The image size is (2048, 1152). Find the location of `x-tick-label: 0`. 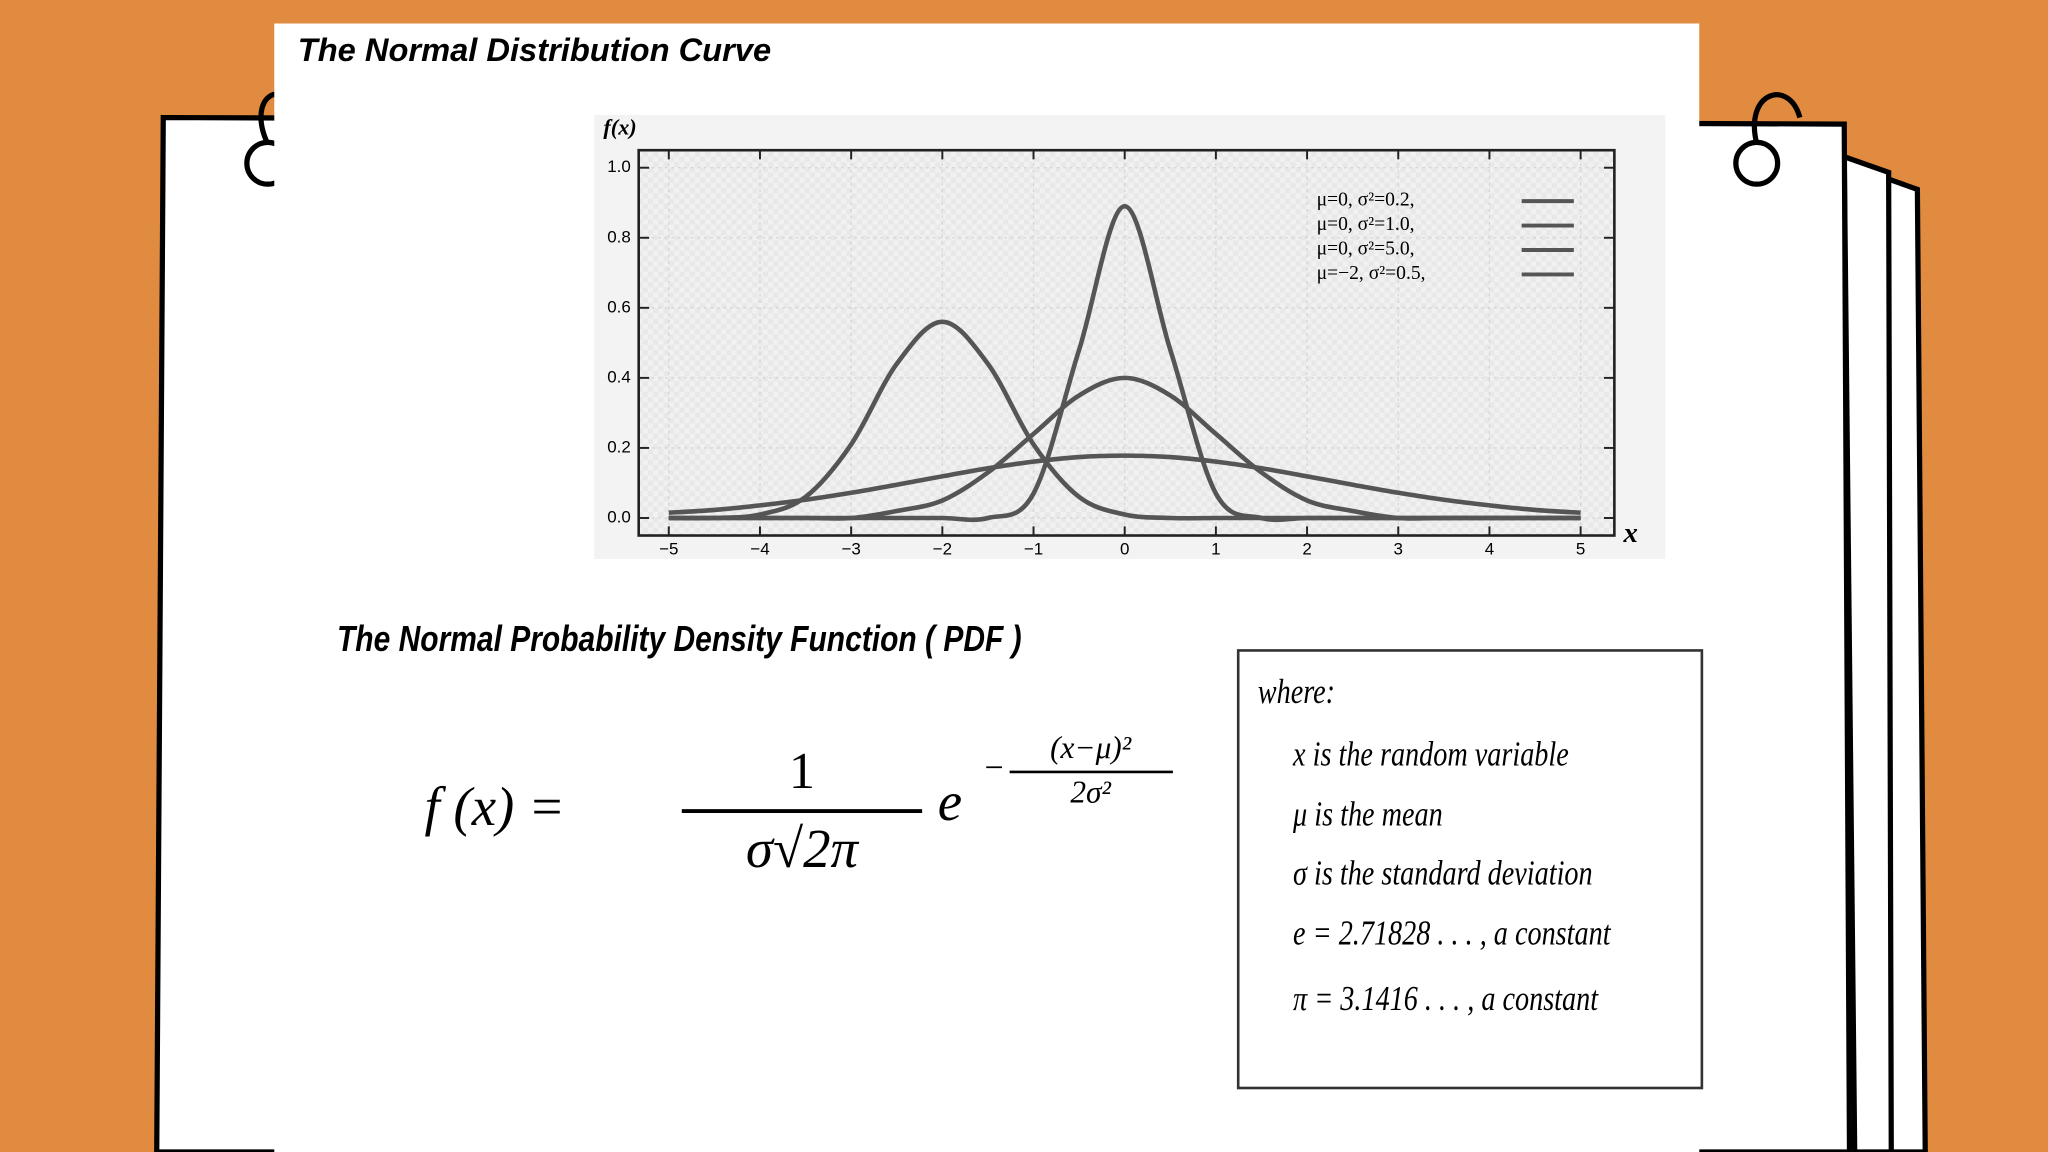

x-tick-label: 0 is located at coordinates (1124, 548).